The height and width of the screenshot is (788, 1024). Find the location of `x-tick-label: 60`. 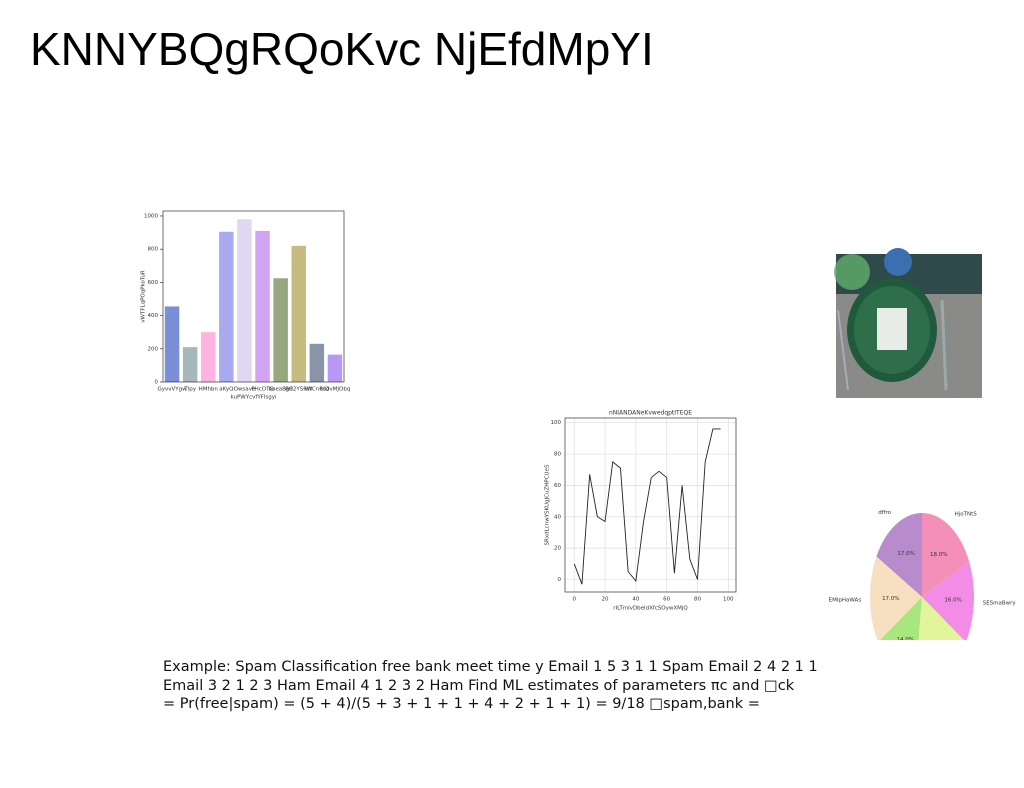

x-tick-label: 60 is located at coordinates (666, 600).